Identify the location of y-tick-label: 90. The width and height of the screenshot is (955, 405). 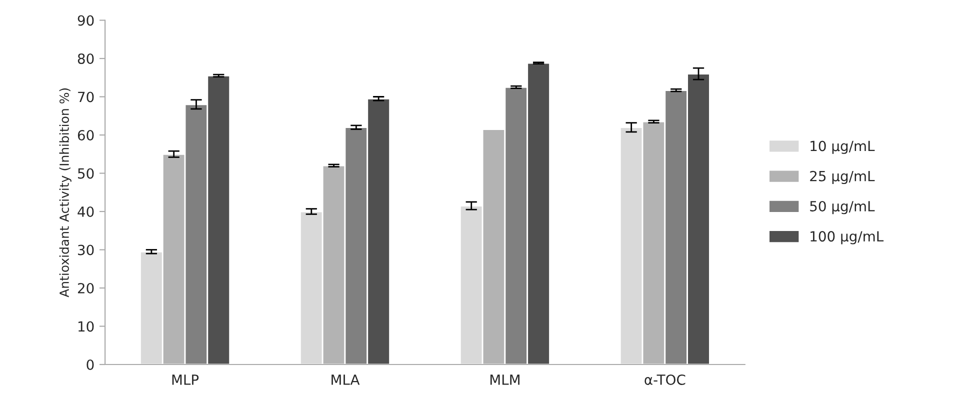
(86, 20).